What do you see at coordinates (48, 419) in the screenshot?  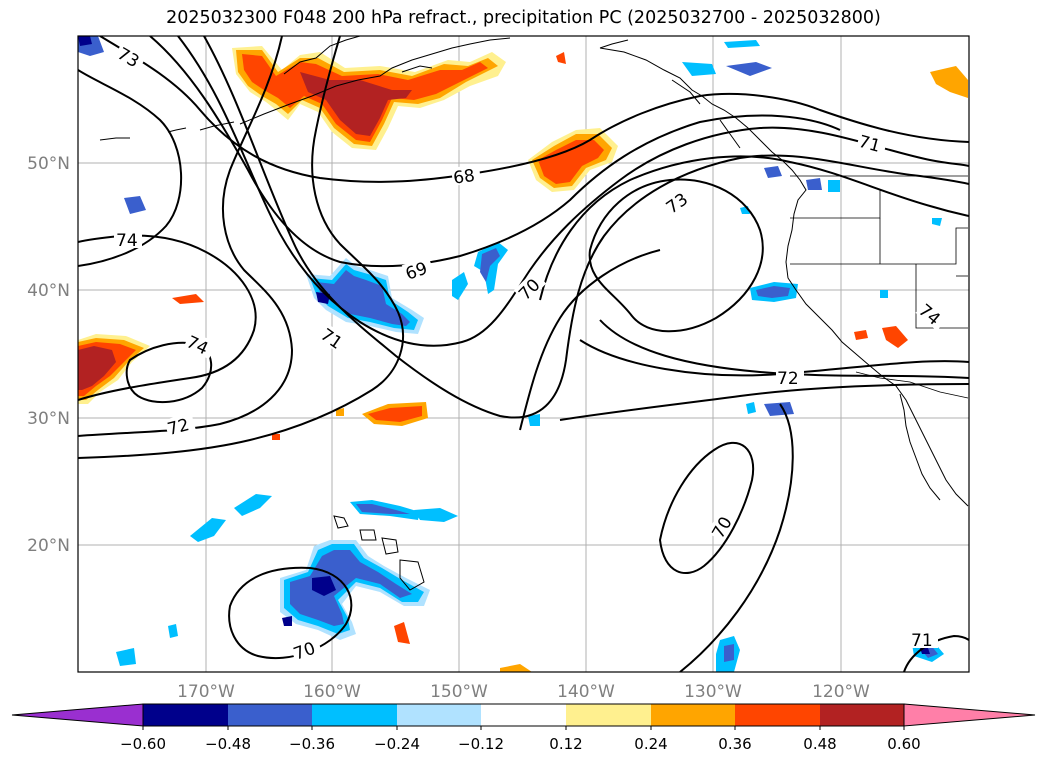 I see `lat-label: 30°N` at bounding box center [48, 419].